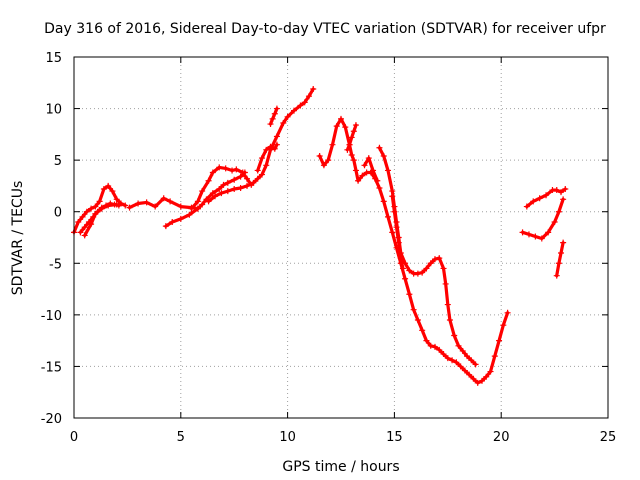 Image resolution: width=640 pixels, height=480 pixels. What do you see at coordinates (18, 238) in the screenshot?
I see `y-axis-label: SDTVAR / TECUs` at bounding box center [18, 238].